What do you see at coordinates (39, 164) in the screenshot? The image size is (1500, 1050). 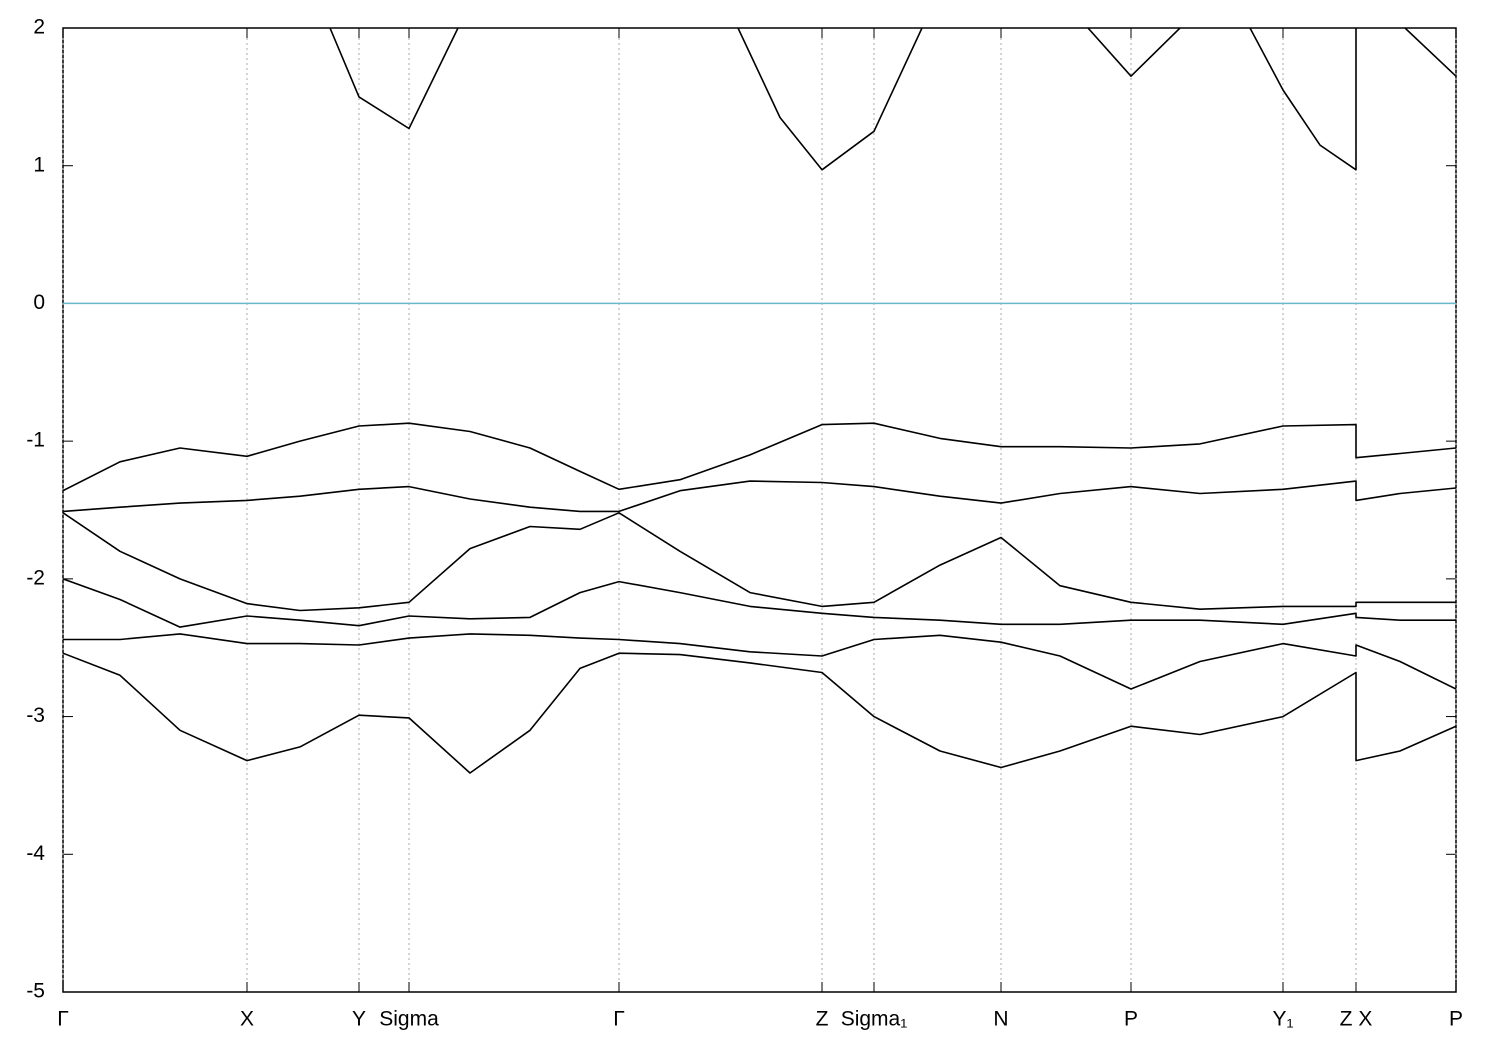 I see `y-tick-label: 1` at bounding box center [39, 164].